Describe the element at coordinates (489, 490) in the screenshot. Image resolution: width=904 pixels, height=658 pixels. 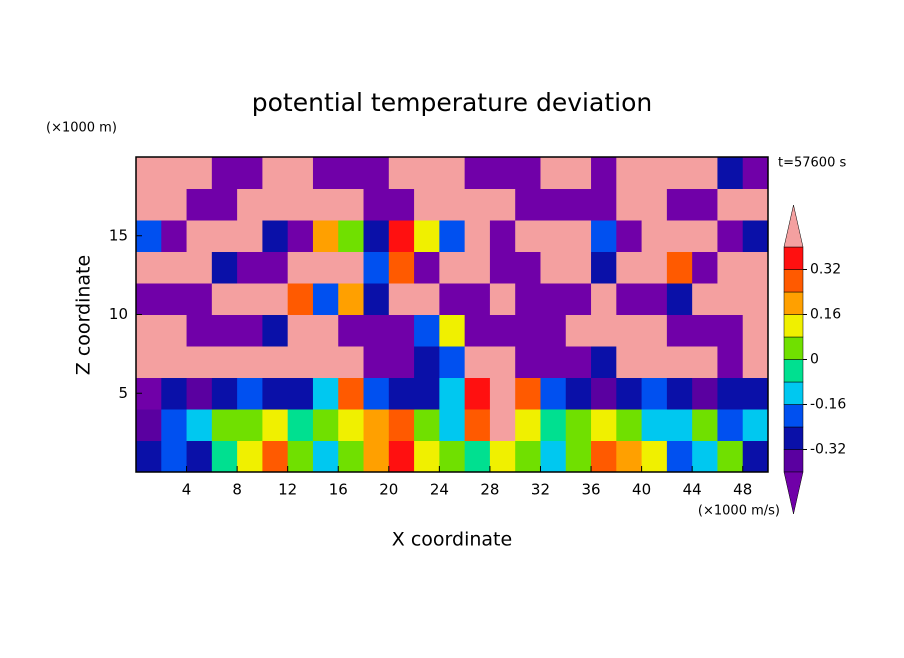
I see `x-tick-label: 28` at that location.